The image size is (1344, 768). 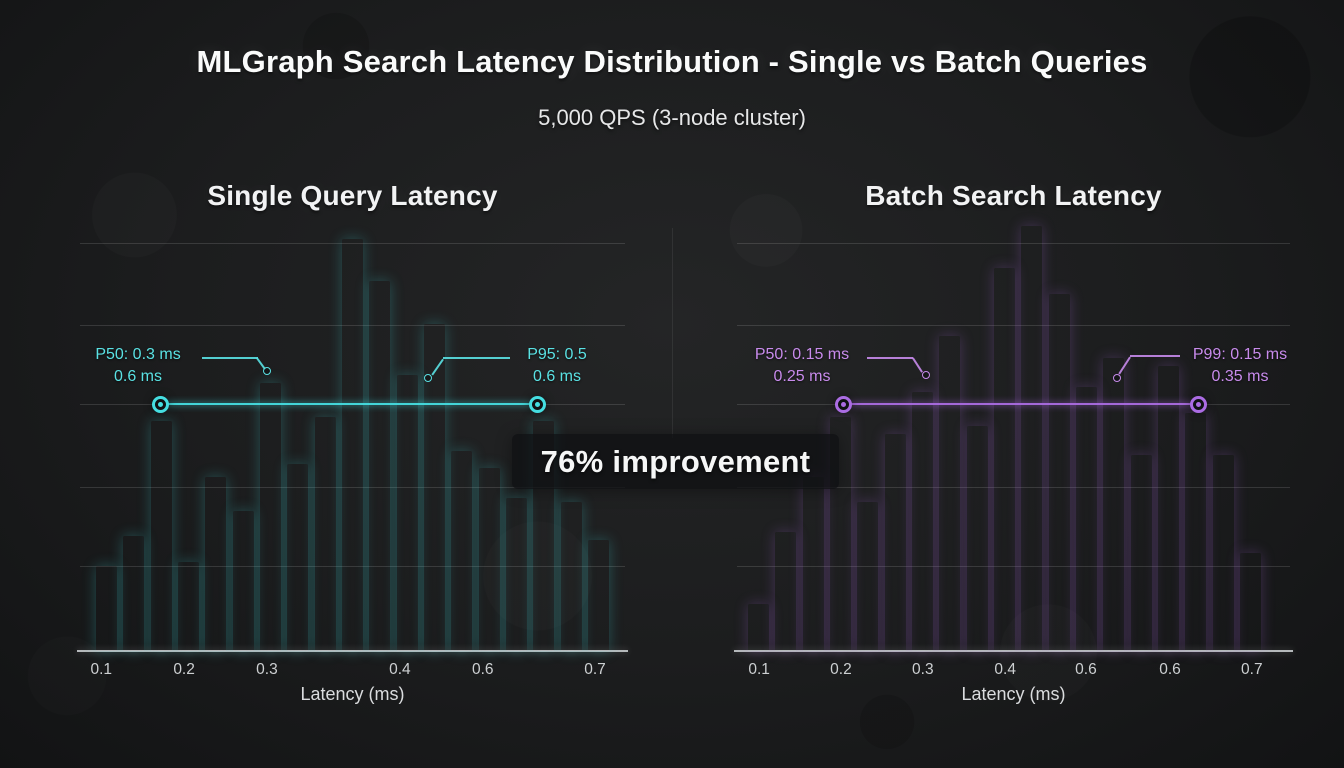 What do you see at coordinates (802, 376) in the screenshot?
I see `p50-annotation-line2: 0.25 ms` at bounding box center [802, 376].